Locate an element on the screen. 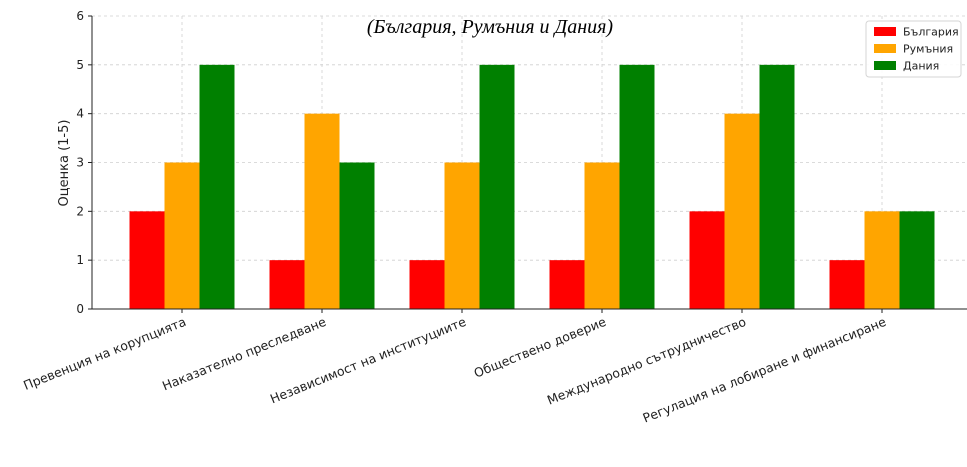  chart-subtitle: (България, Румъния и Дания) is located at coordinates (490, 27).